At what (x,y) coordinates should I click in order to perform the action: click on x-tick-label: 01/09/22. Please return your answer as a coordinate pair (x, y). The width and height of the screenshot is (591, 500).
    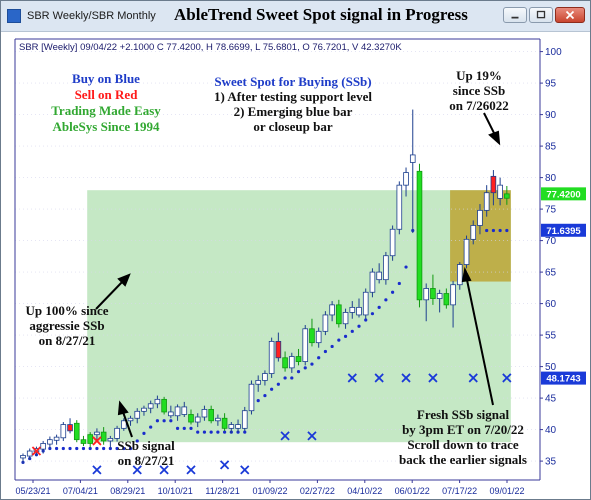
    Looking at the image, I should click on (269, 491).